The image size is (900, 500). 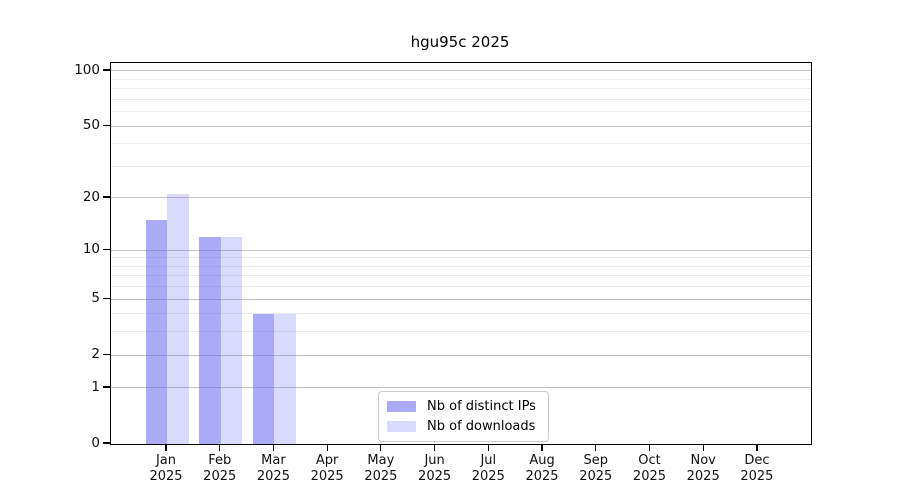 I want to click on legend-item-downloads: Nb of downloads, so click(x=461, y=426).